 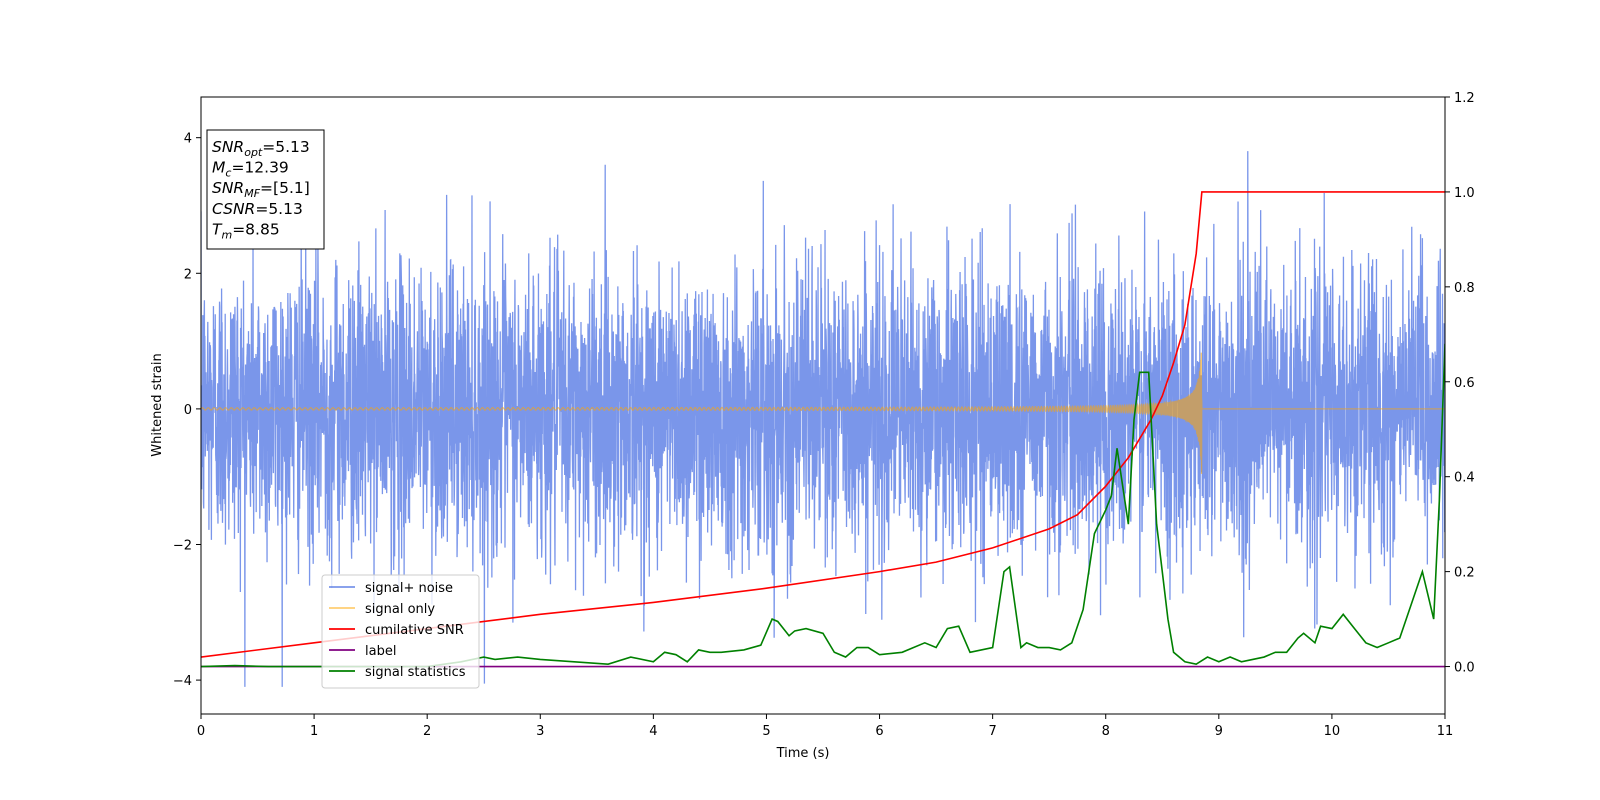 What do you see at coordinates (1464, 288) in the screenshot?
I see `y-right-tick-label: 0.8` at bounding box center [1464, 288].